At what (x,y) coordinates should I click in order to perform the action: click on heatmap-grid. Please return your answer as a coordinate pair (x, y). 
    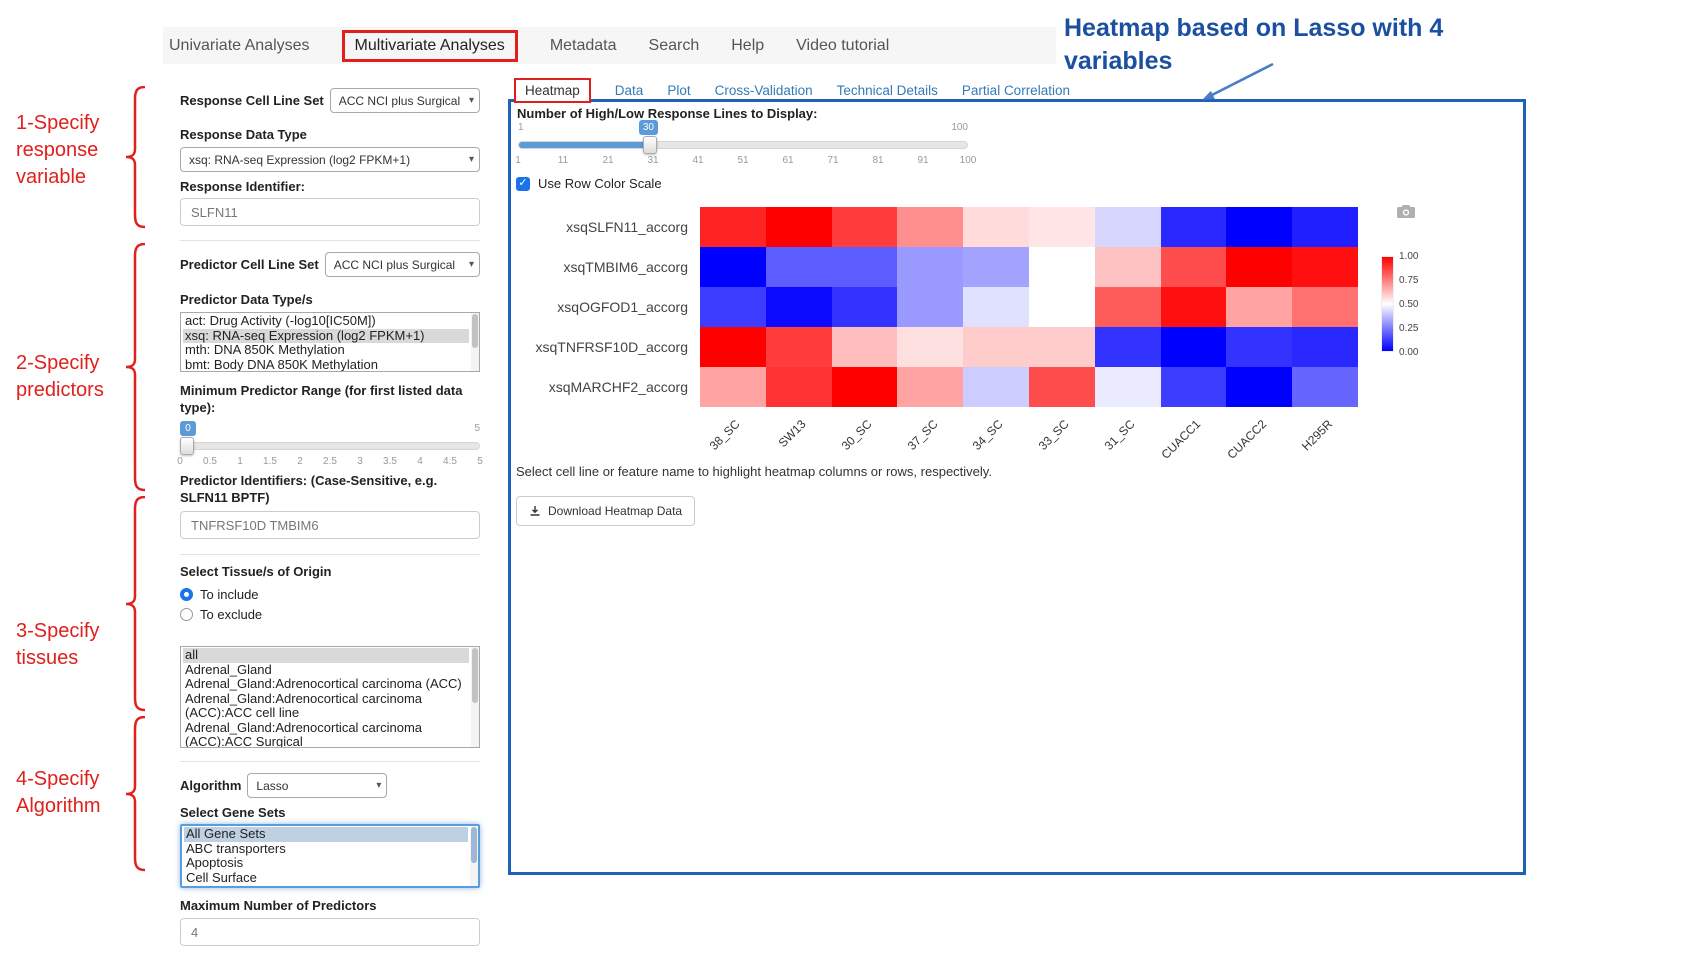
    Looking at the image, I should click on (1029, 307).